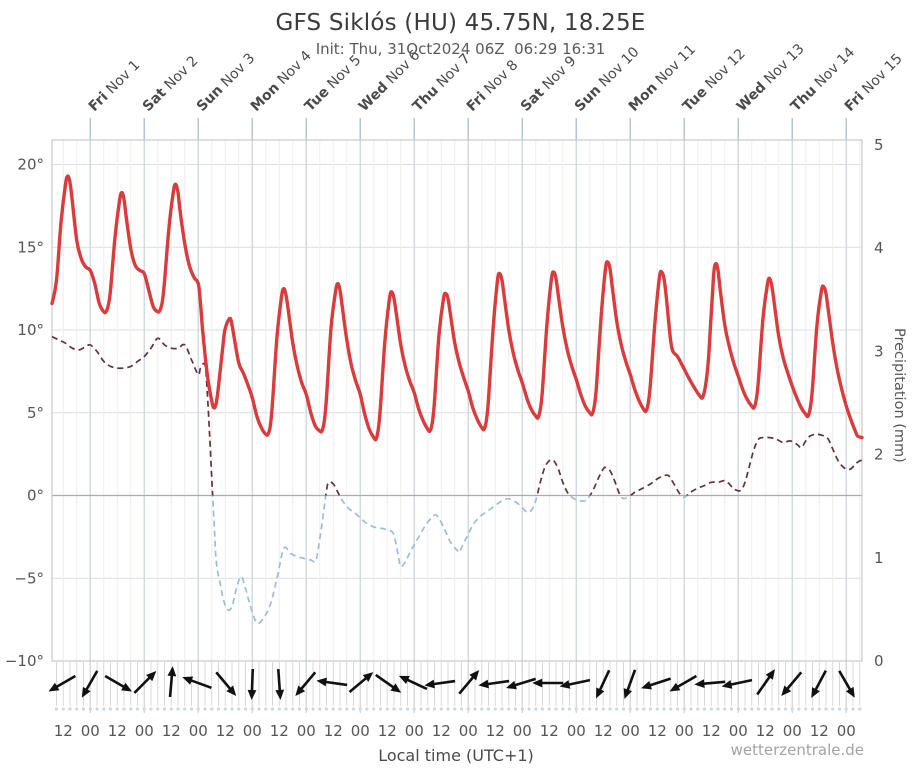 The width and height of the screenshot is (921, 768). Describe the element at coordinates (879, 145) in the screenshot. I see `svg-text: 5` at that location.